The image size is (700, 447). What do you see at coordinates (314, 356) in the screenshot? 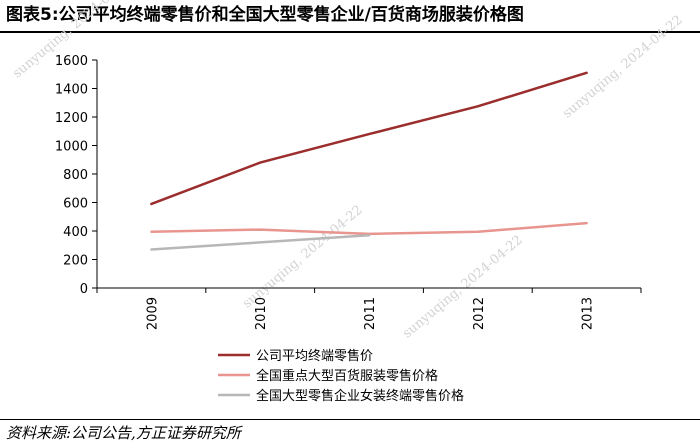
I see `legend-label-1: 公司平均终端零售价` at bounding box center [314, 356].